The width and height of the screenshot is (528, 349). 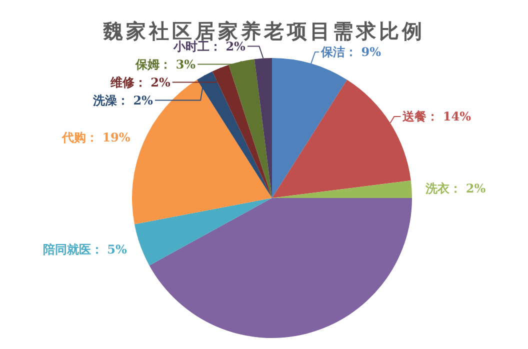 I want to click on slice-label: 维修： 2%, so click(x=140, y=82).